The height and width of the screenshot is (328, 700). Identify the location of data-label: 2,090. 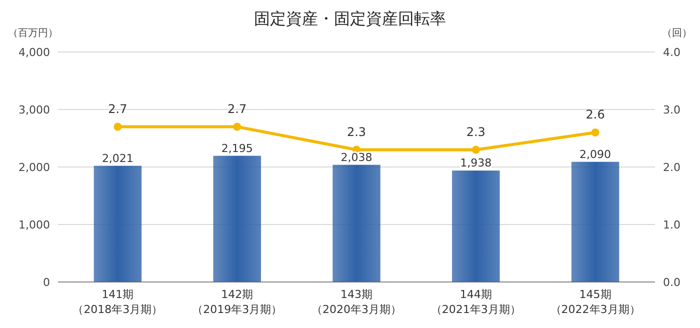
(596, 154).